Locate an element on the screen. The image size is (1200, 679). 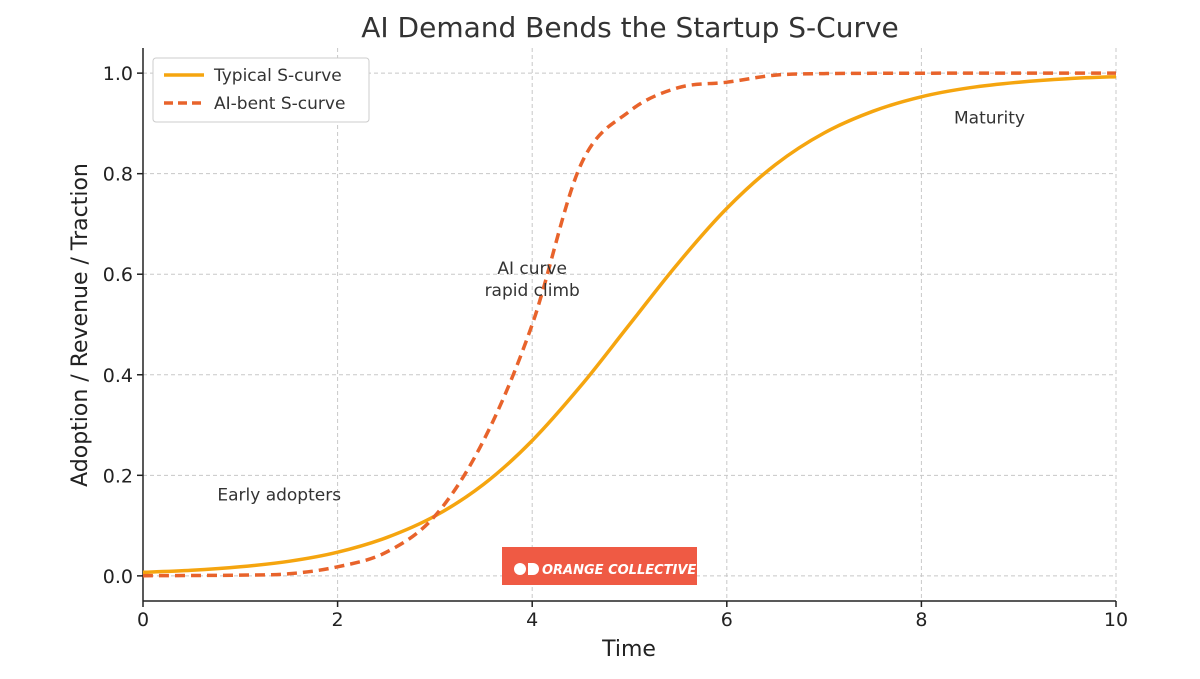
y-tick-label: 0.8 is located at coordinates (118, 175).